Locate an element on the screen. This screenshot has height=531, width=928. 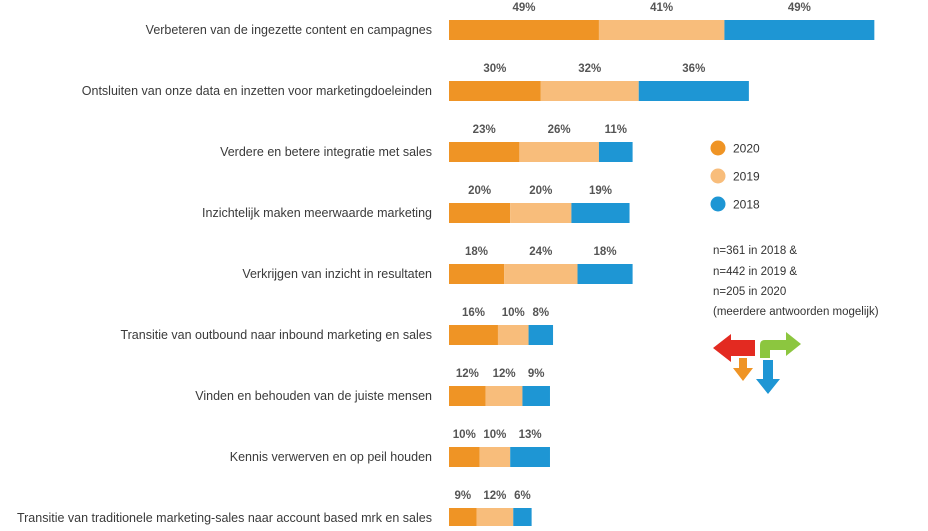
blue-arrow is located at coordinates (768, 377).